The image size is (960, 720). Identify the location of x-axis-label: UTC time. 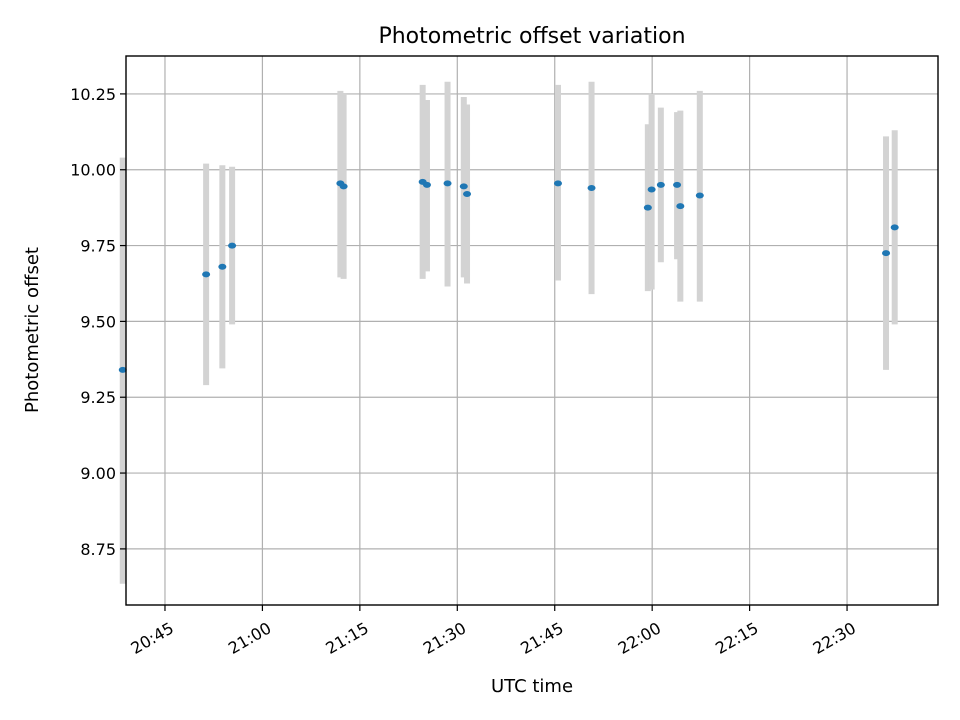
(532, 686).